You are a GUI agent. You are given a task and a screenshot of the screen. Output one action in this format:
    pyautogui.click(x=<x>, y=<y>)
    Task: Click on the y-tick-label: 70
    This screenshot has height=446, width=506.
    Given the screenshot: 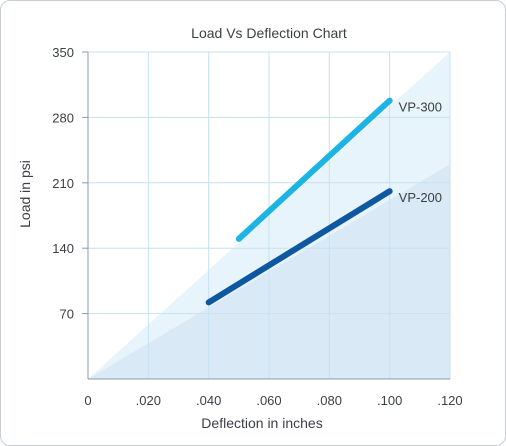 What is the action you would take?
    pyautogui.click(x=67, y=314)
    